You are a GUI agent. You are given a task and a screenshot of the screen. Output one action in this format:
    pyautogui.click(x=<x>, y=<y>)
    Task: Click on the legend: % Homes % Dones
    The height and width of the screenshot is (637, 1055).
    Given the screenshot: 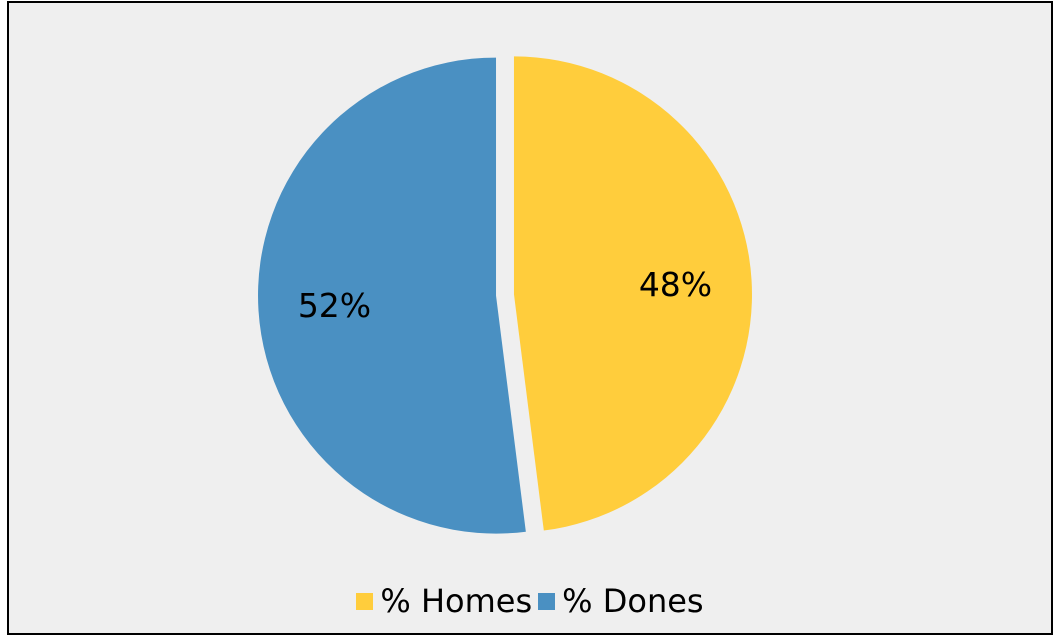 What is the action you would take?
    pyautogui.click(x=530, y=601)
    